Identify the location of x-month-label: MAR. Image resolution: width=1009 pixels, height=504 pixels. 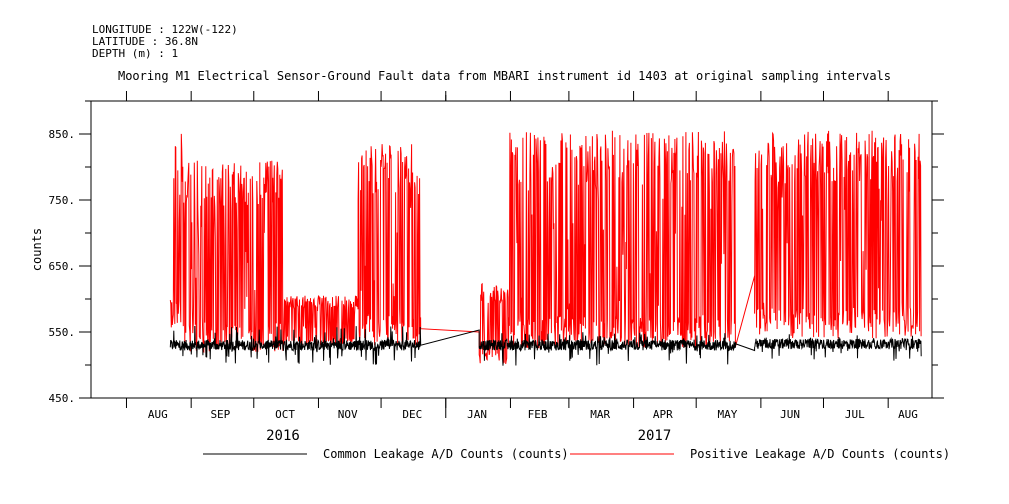
(600, 414).